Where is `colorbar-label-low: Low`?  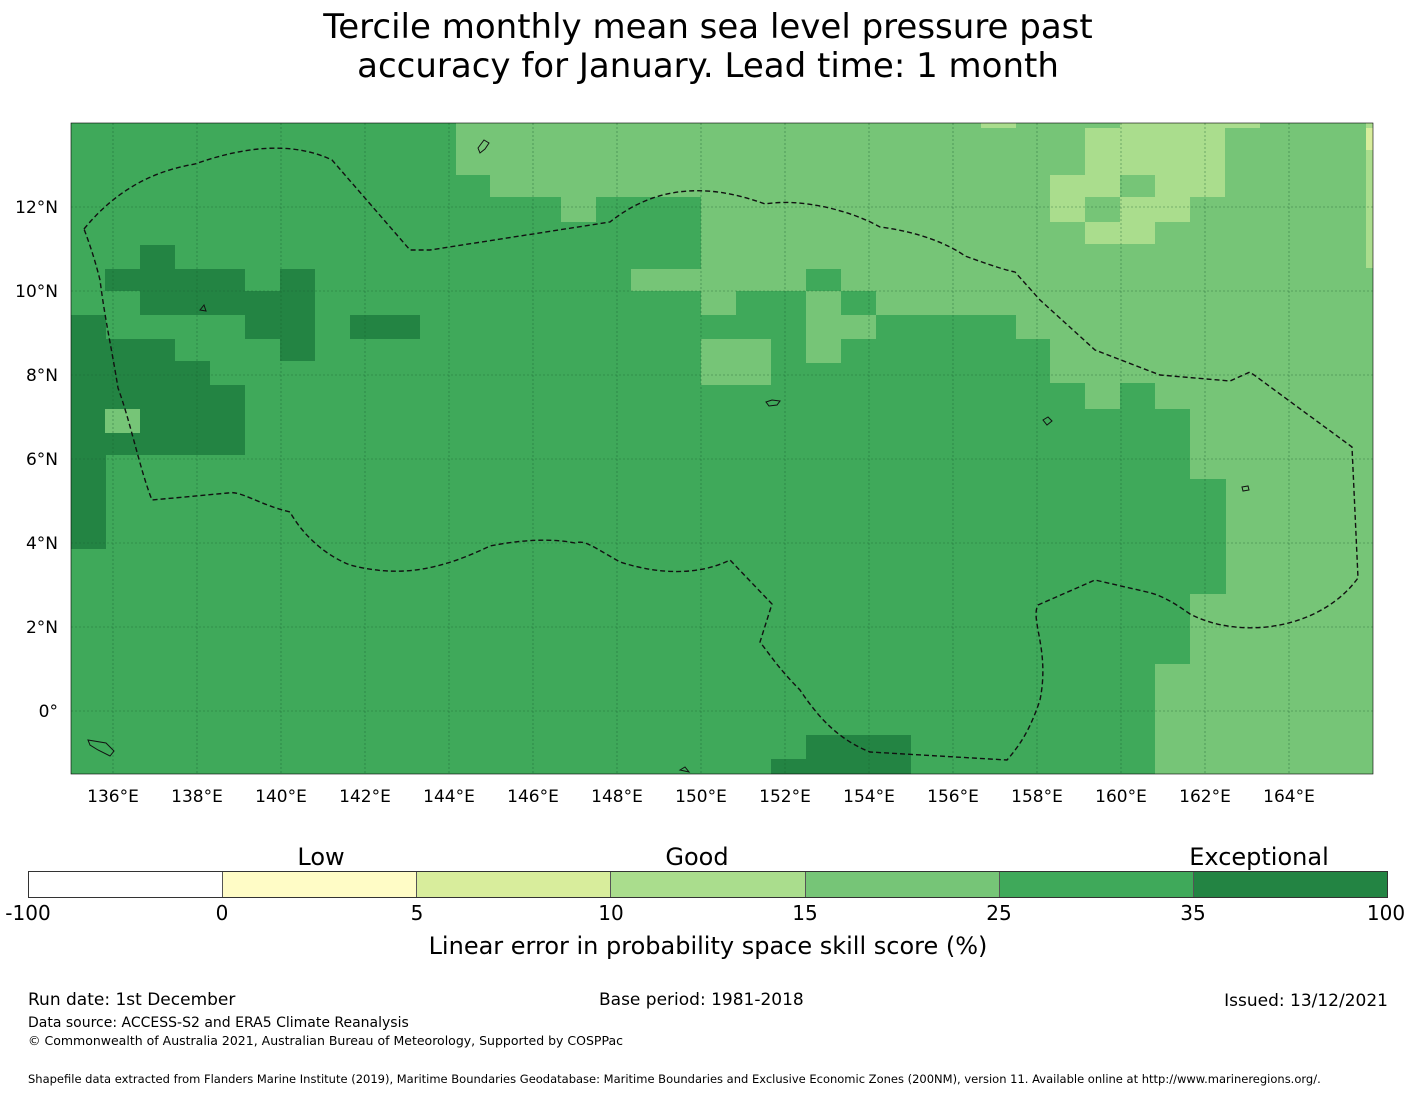 colorbar-label-low: Low is located at coordinates (321, 857).